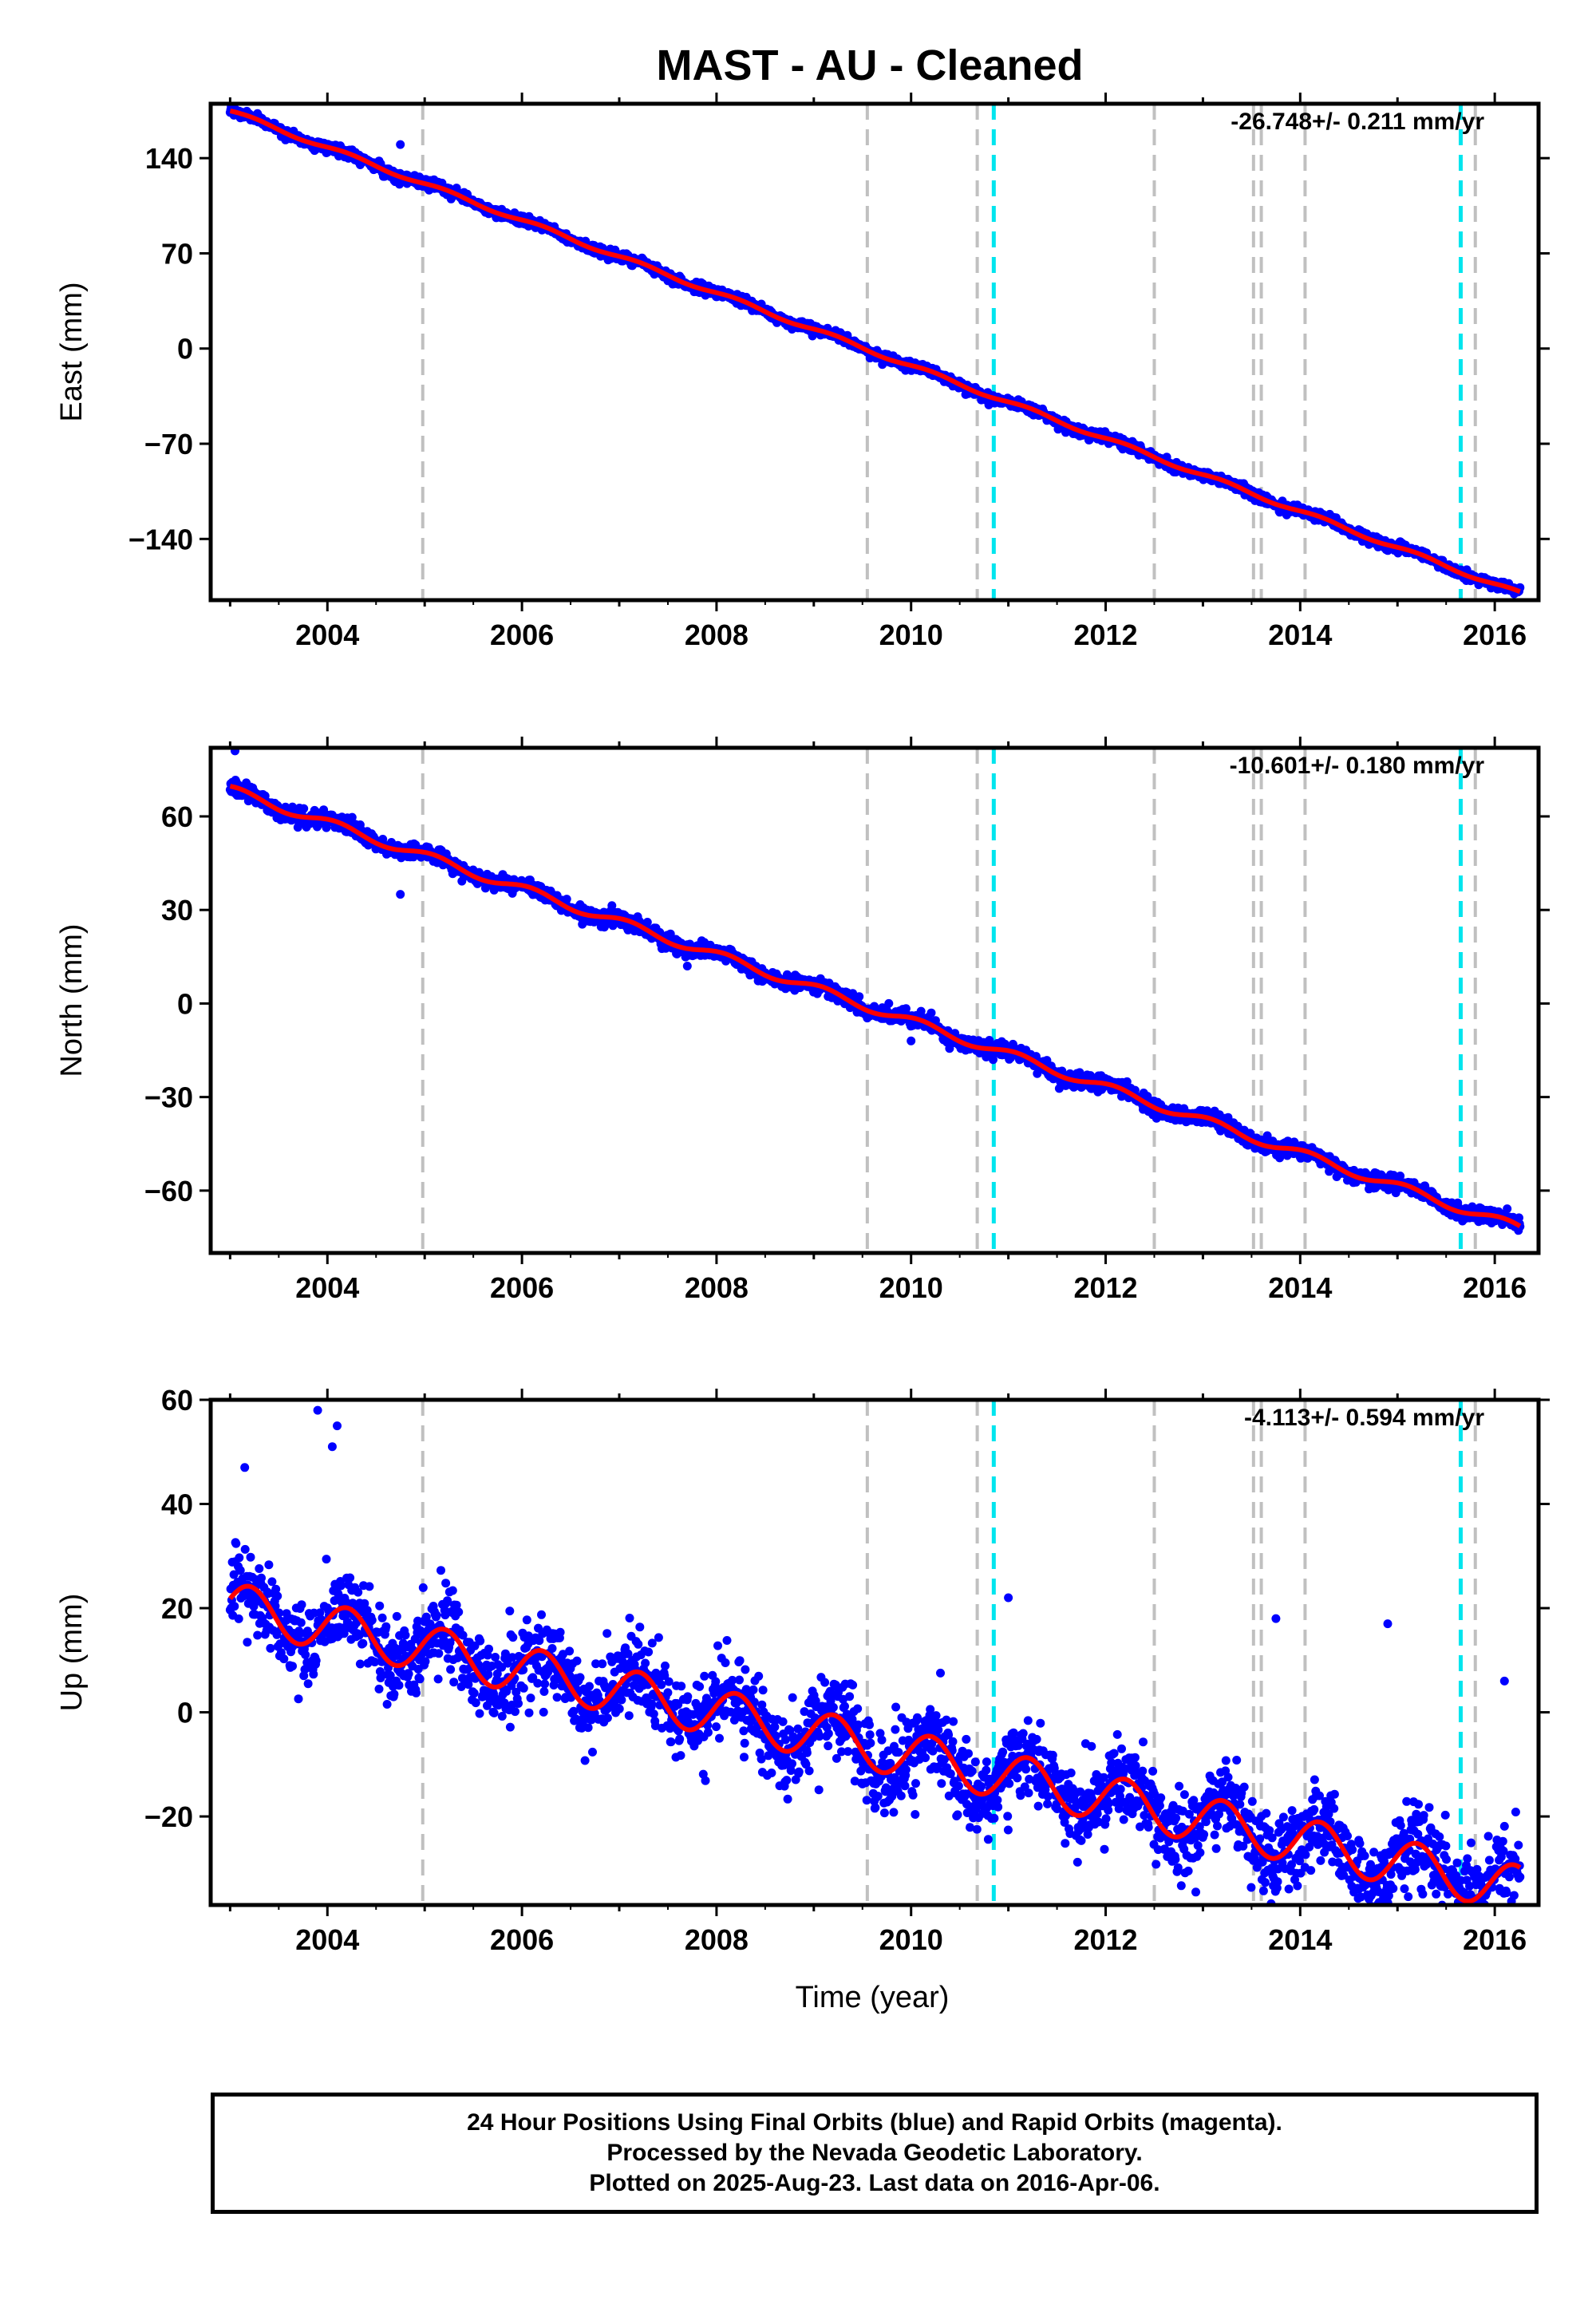 This screenshot has height=2316, width=1596. What do you see at coordinates (869, 65) in the screenshot?
I see `chart-title: MAST - AU - Cleaned` at bounding box center [869, 65].